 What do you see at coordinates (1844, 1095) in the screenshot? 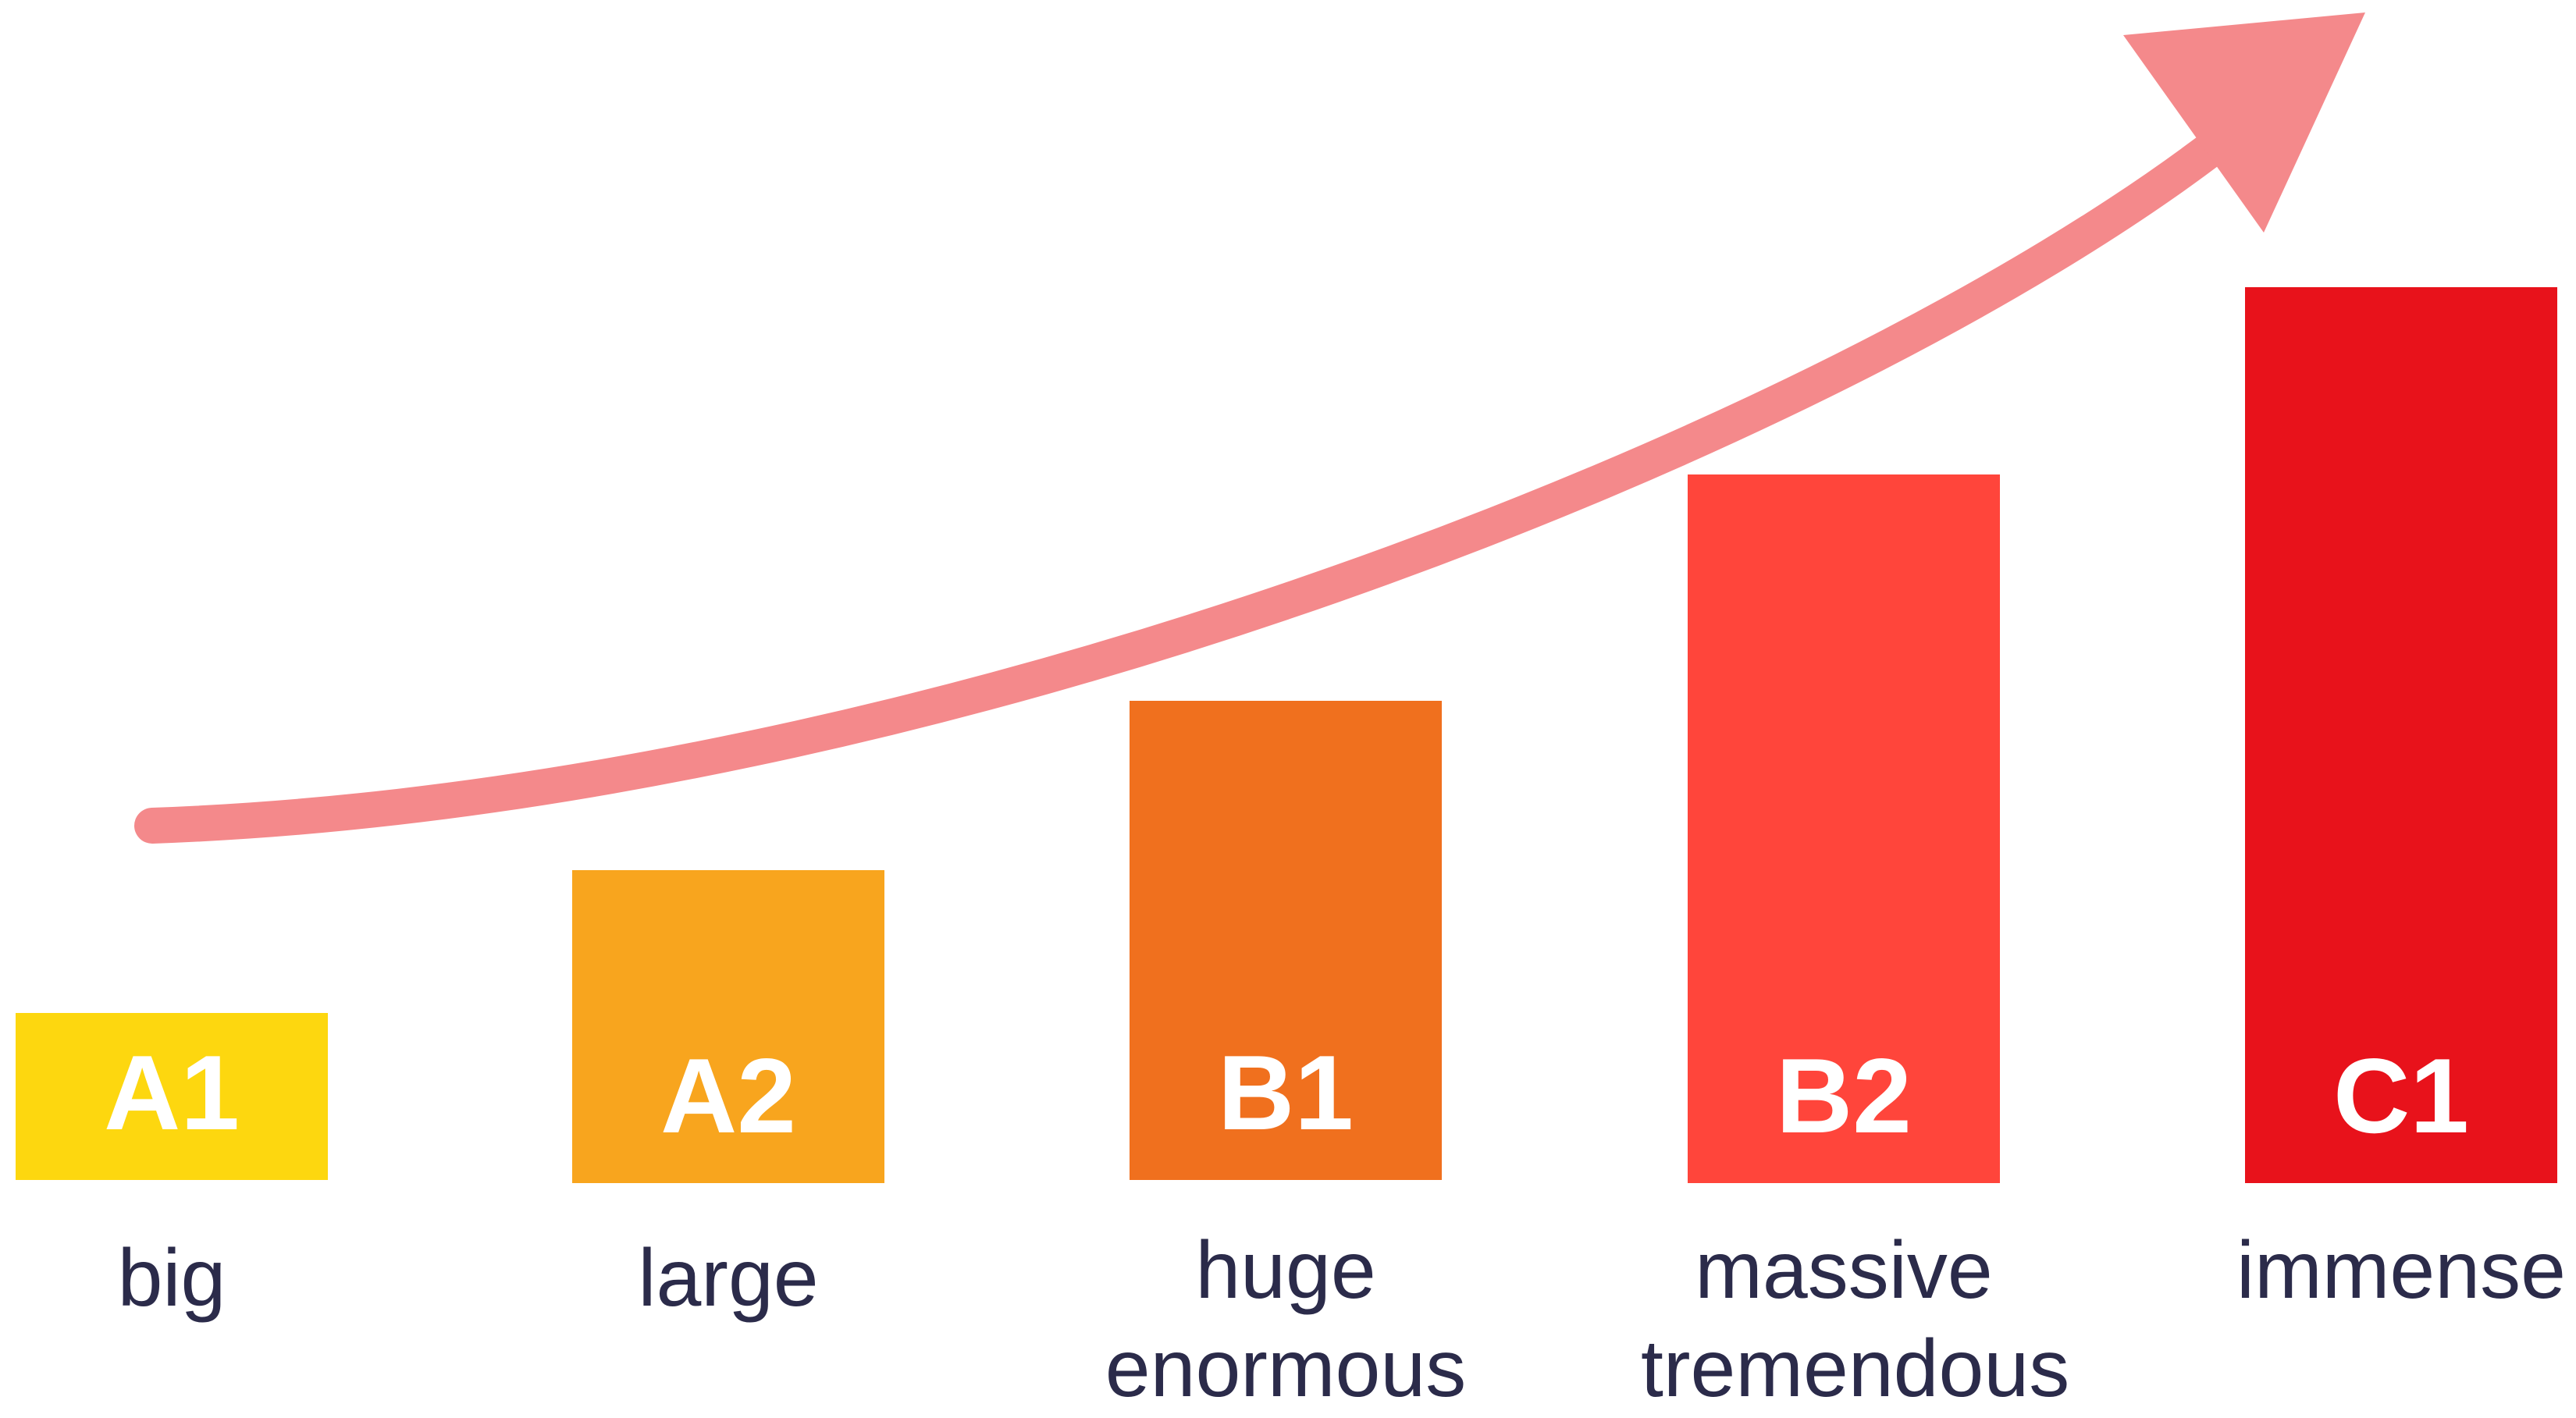
I see `level-code: B2` at bounding box center [1844, 1095].